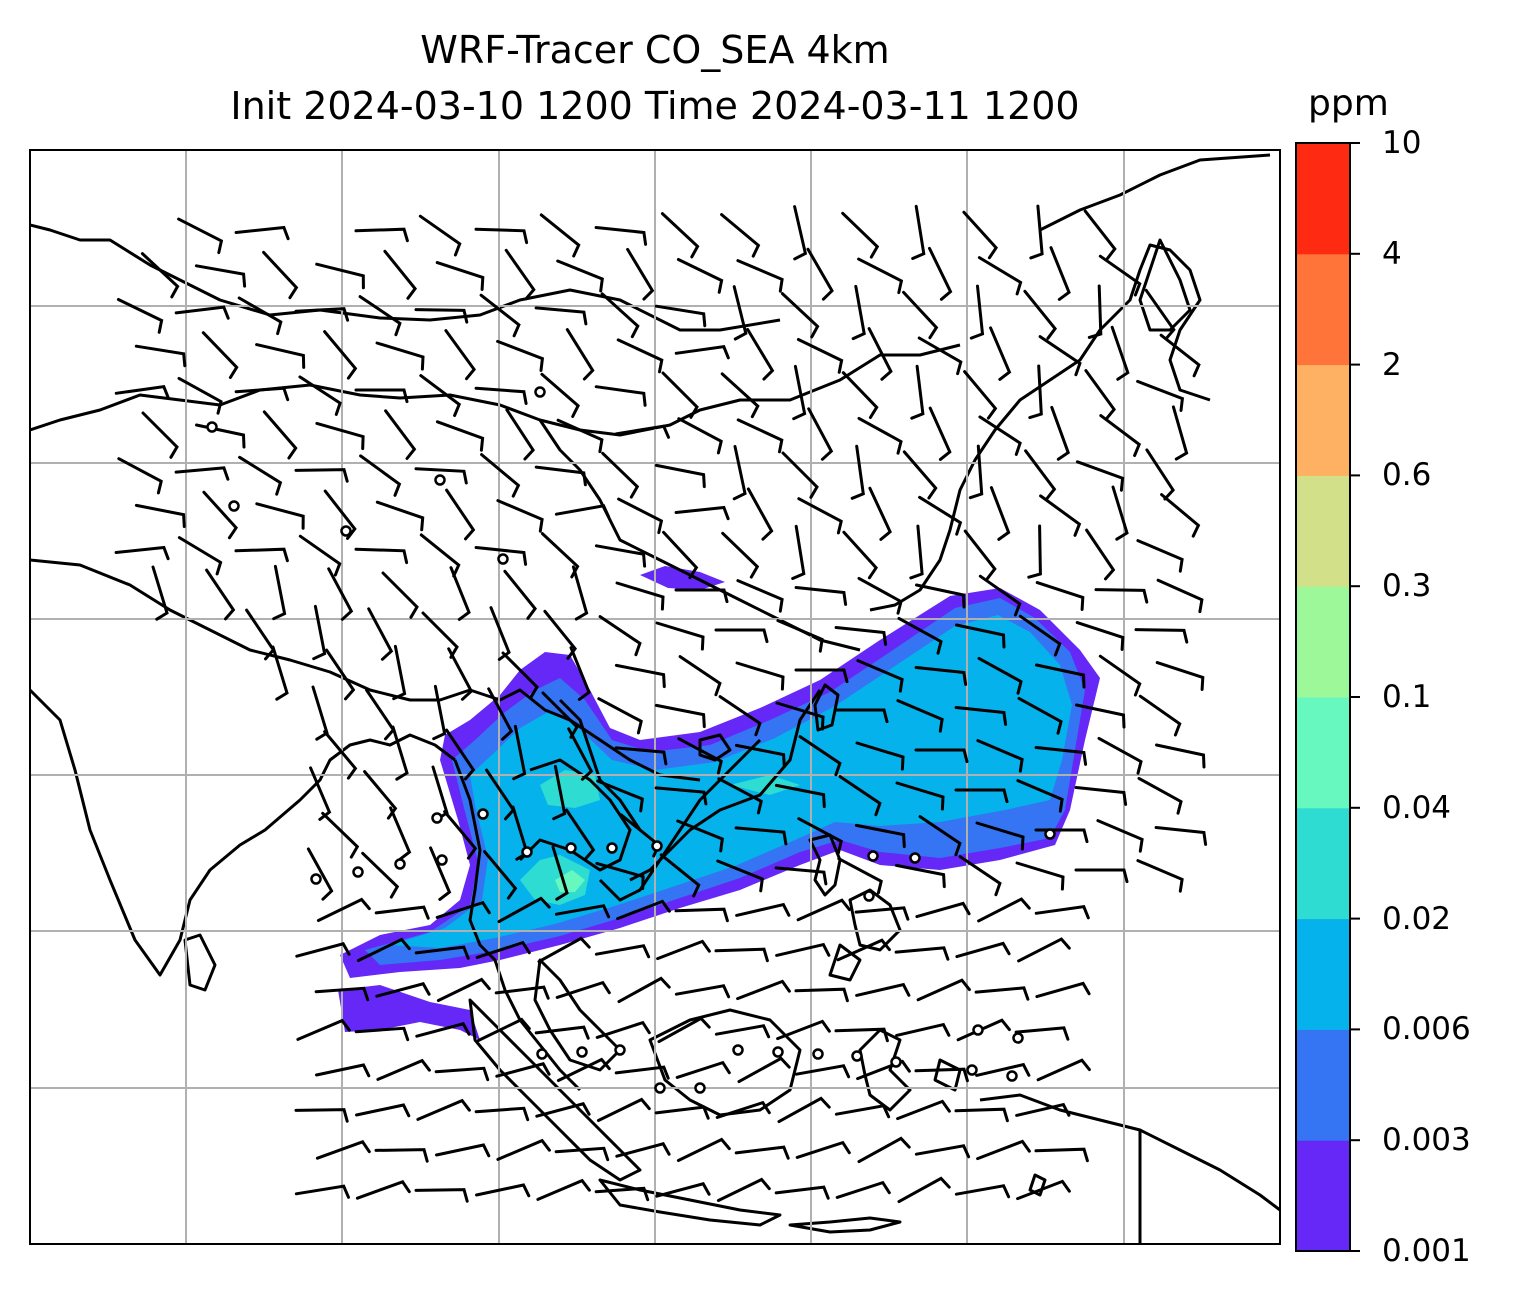 The image size is (1528, 1306). Describe the element at coordinates (1417, 807) in the screenshot. I see `colorbar-tick-label: 0.04` at that location.